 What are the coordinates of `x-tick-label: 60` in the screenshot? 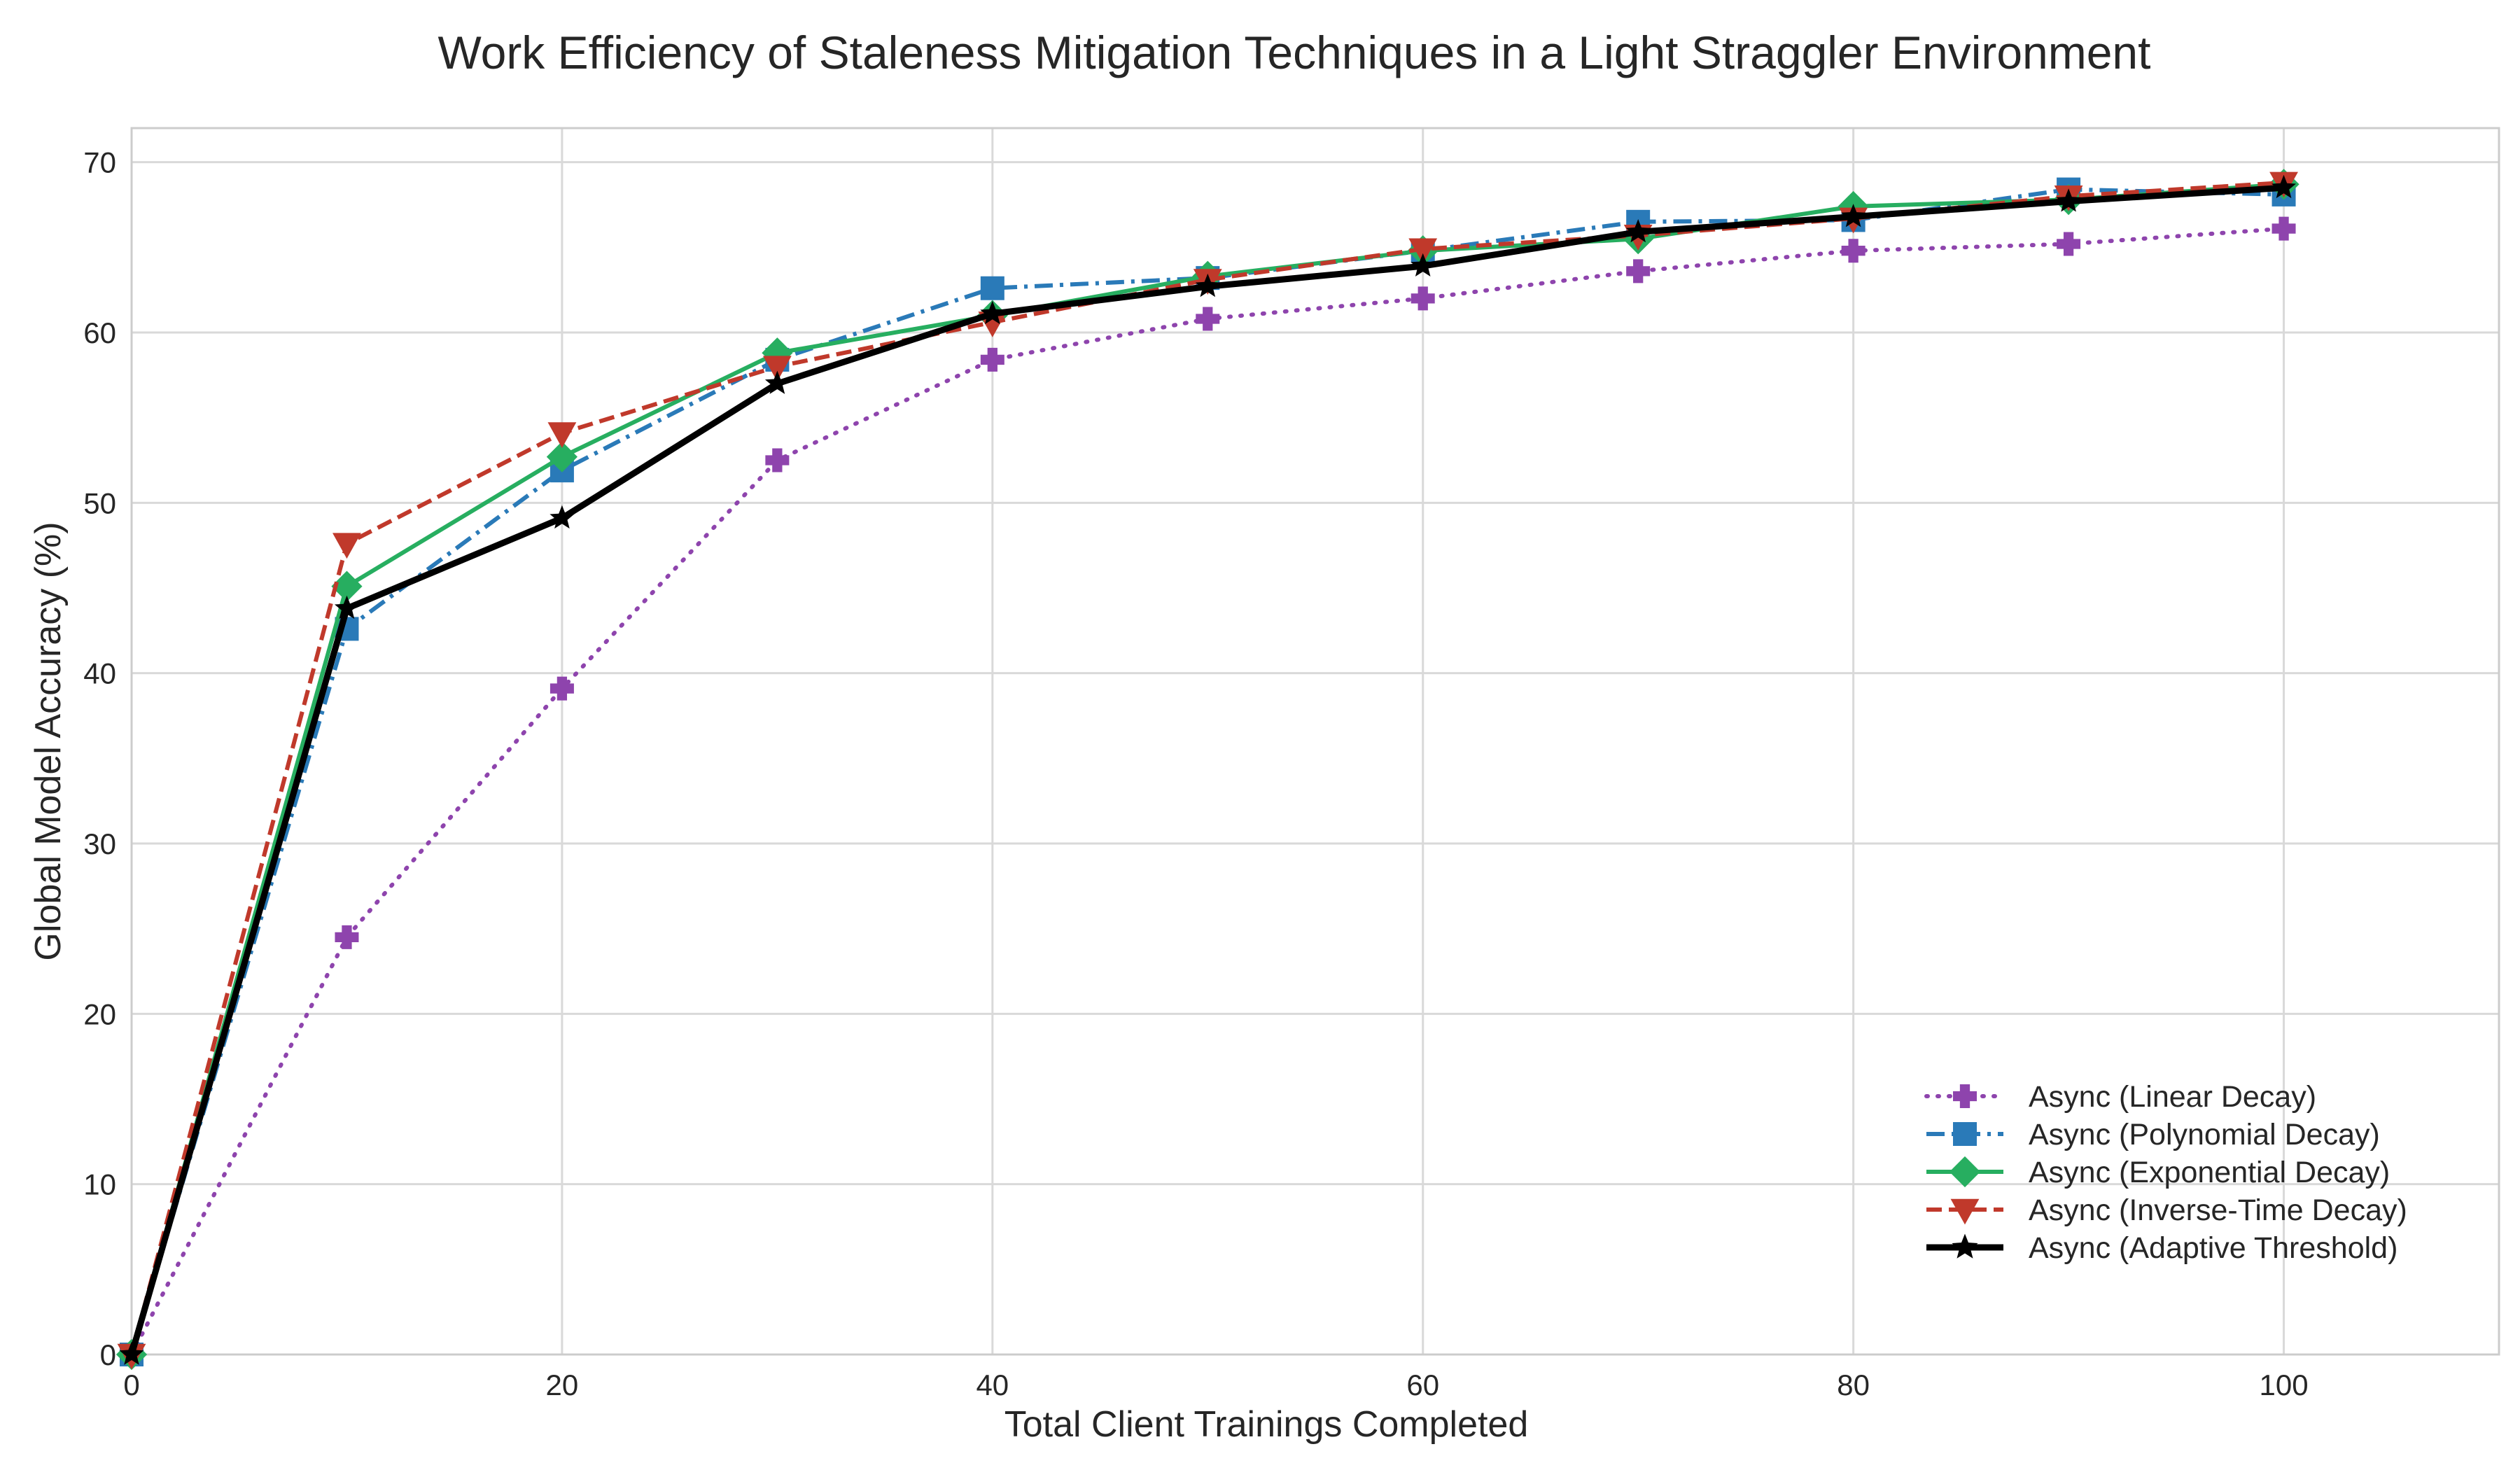 It's located at (1422, 1384).